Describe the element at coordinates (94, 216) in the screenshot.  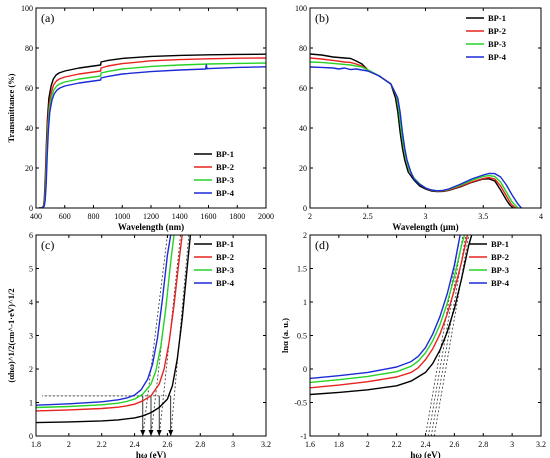
I see `x-tick-label: 800` at that location.